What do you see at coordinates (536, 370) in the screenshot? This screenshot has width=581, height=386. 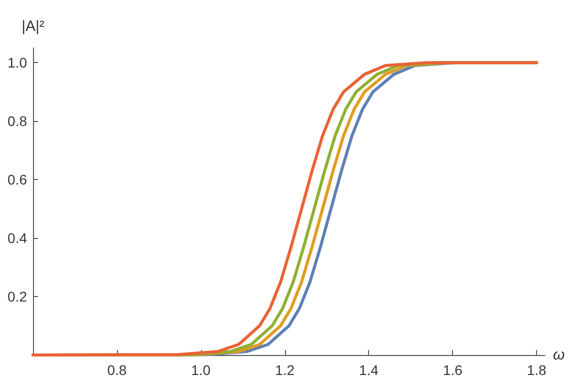 I see `x-tick-label: 1.8` at bounding box center [536, 370].